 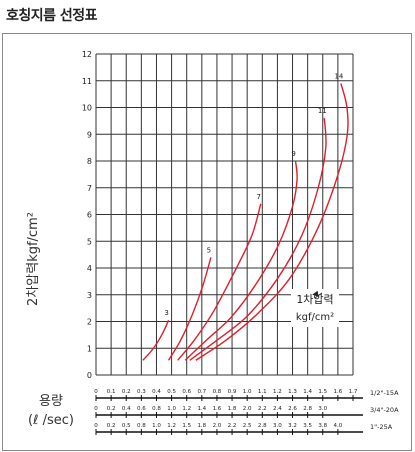 I want to click on x-axis-name: 1"-25A, so click(x=381, y=427).